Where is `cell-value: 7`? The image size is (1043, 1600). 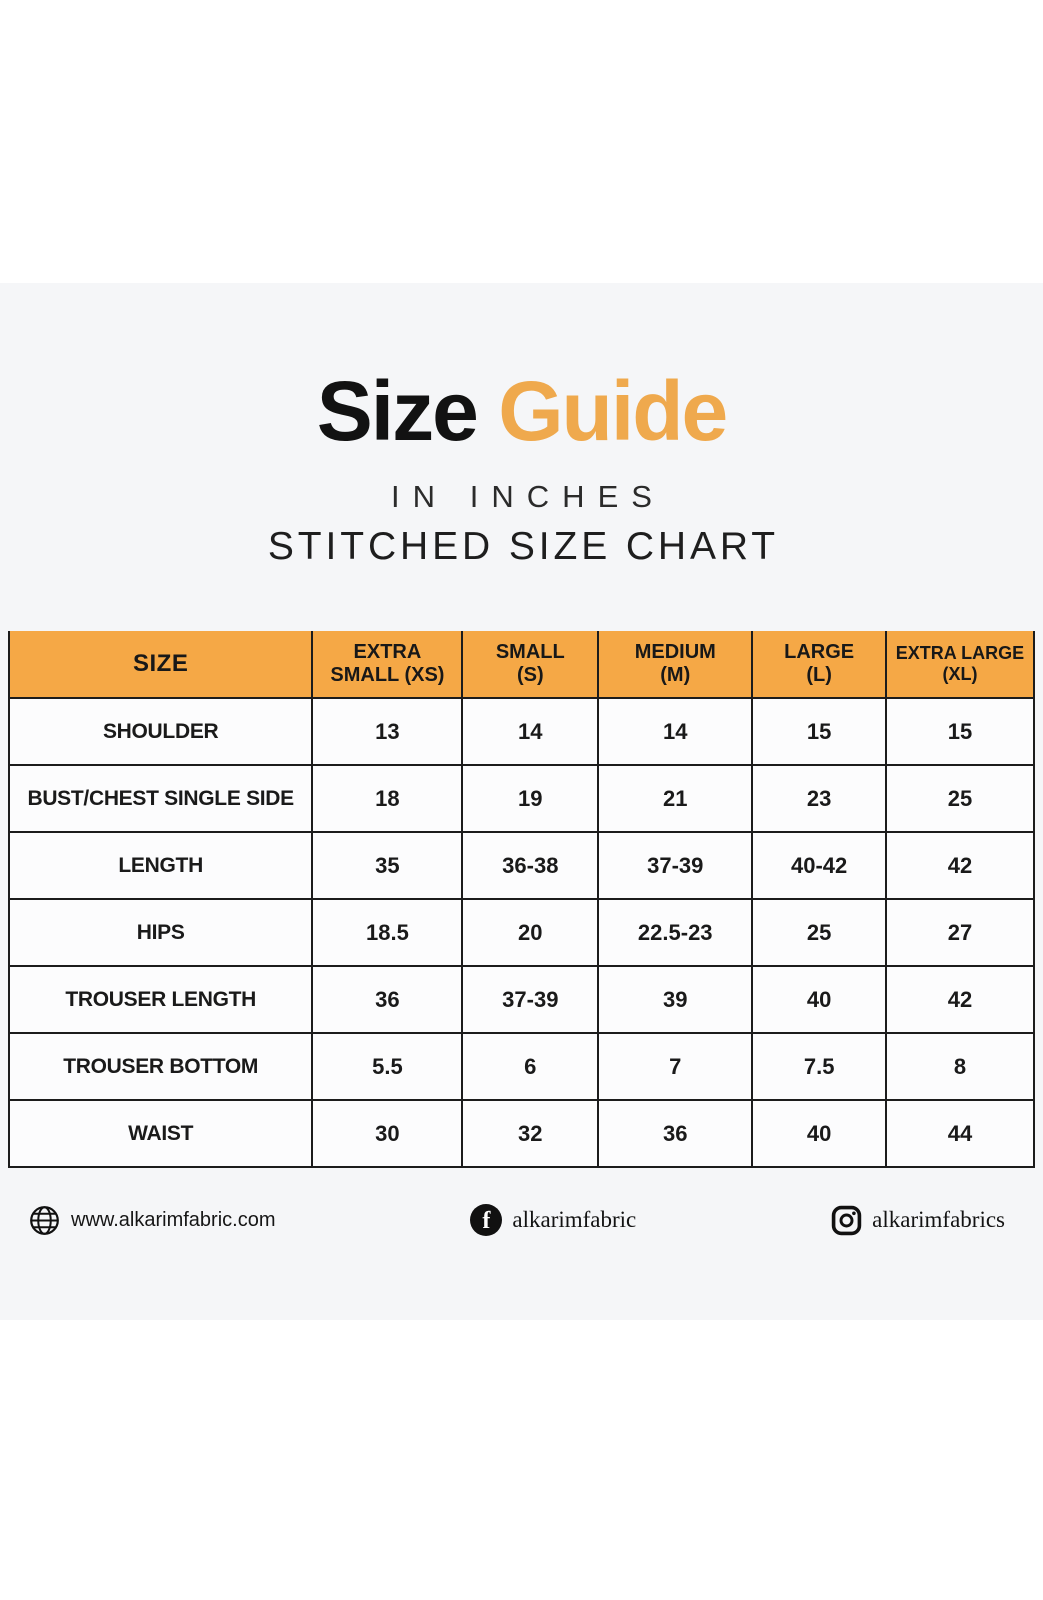
cell-value: 7 is located at coordinates (675, 1066).